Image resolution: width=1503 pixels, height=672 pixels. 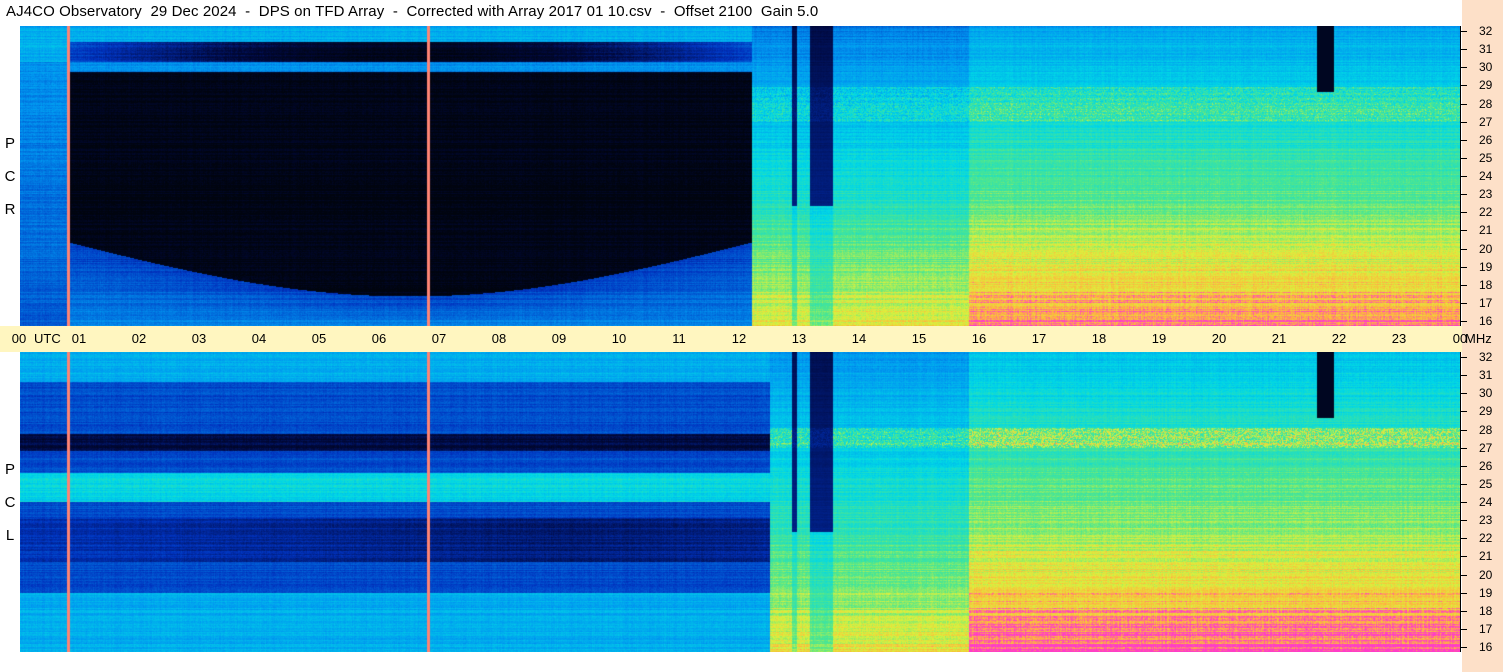 What do you see at coordinates (79, 338) in the screenshot?
I see `time-tick-01: 01` at bounding box center [79, 338].